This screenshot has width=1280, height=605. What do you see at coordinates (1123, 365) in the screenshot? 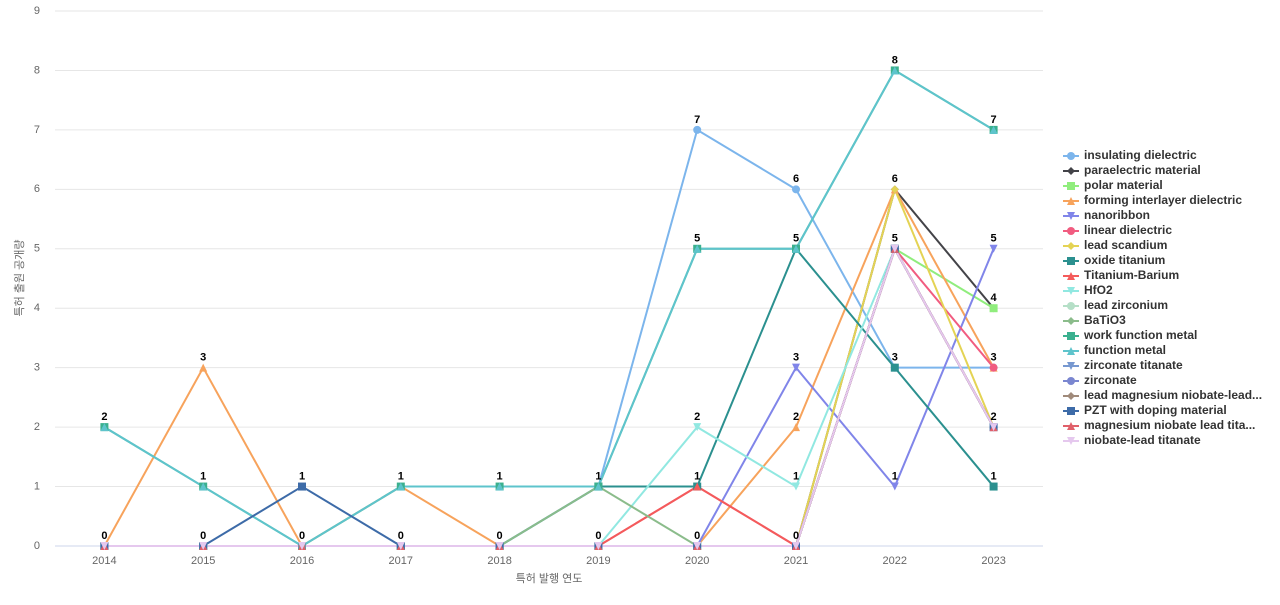
I see `legend-item: zirconate titanate` at bounding box center [1123, 365].